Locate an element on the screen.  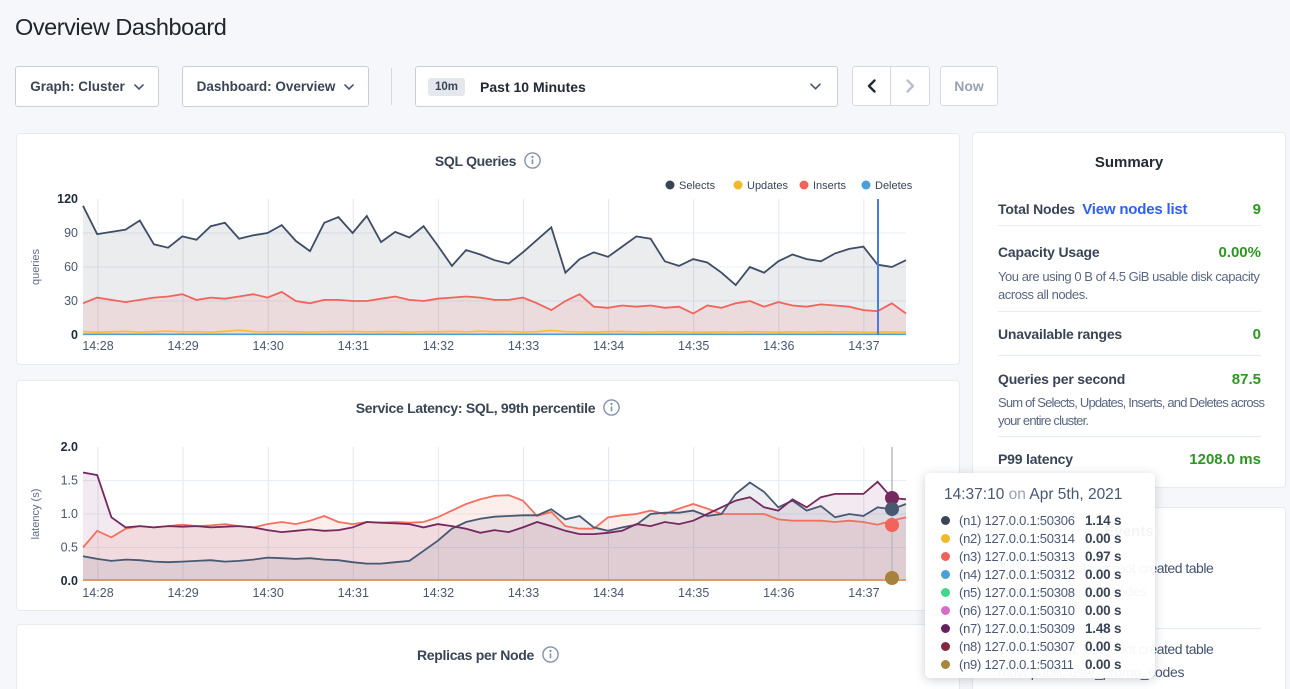
svg-text: latency (s) is located at coordinates (36, 514).